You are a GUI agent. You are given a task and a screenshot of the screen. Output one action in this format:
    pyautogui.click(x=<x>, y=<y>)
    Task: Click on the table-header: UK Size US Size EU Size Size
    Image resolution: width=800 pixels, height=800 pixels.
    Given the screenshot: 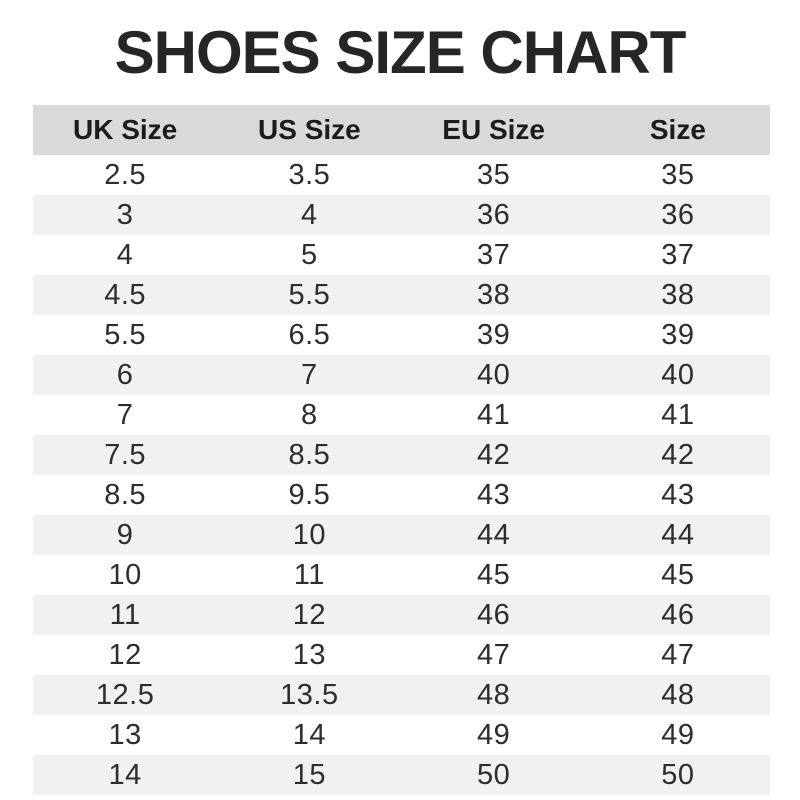 What is the action you would take?
    pyautogui.click(x=401, y=130)
    